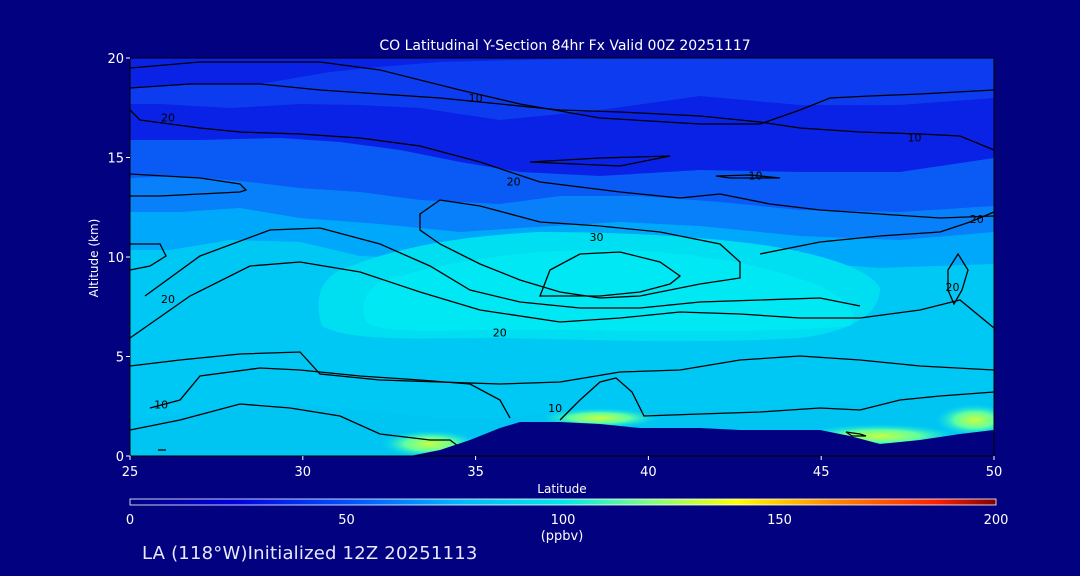 The height and width of the screenshot is (576, 1080). What do you see at coordinates (475, 472) in the screenshot?
I see `x-tick-label: 35` at bounding box center [475, 472].